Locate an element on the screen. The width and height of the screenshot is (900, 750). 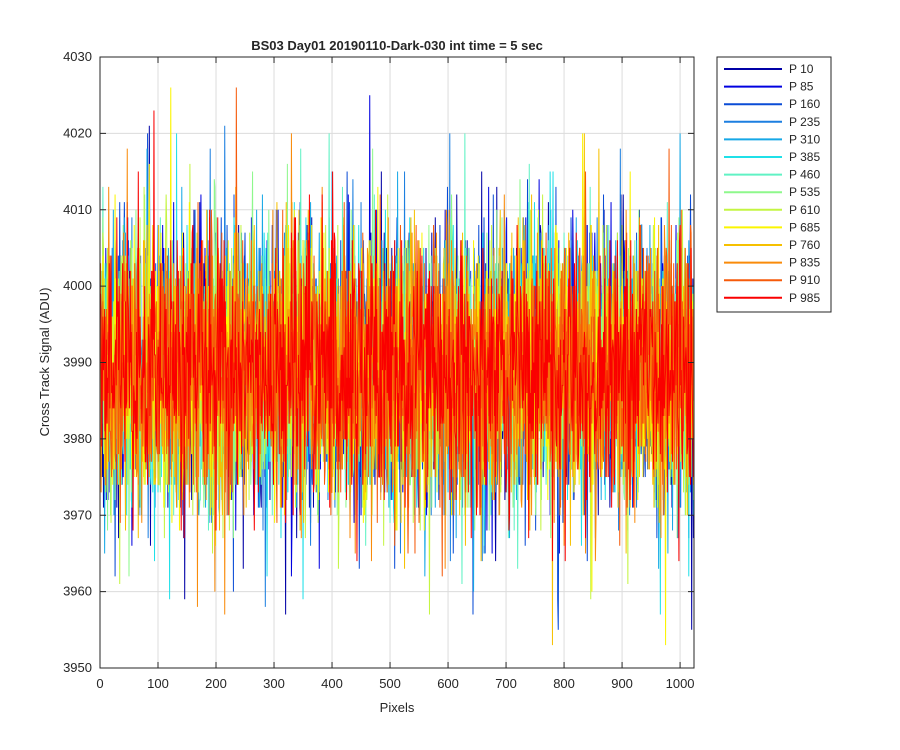
x-tick-label: 100 is located at coordinates (158, 683).